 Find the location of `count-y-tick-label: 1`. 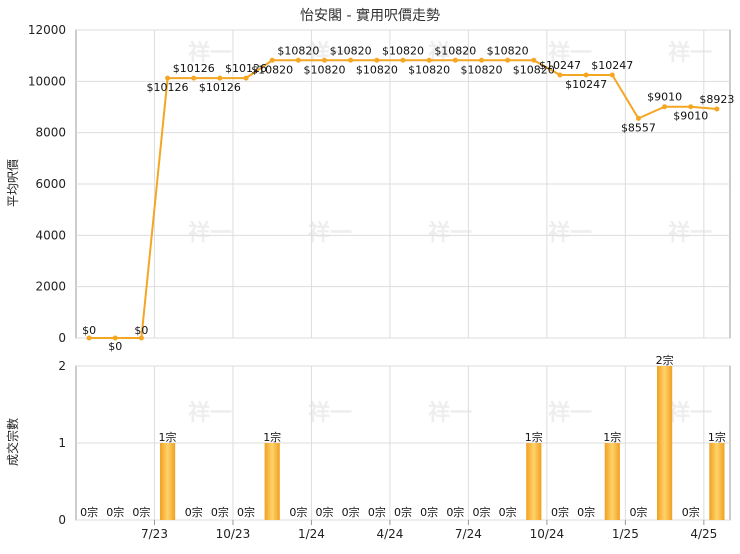

count-y-tick-label: 1 is located at coordinates (62, 443).